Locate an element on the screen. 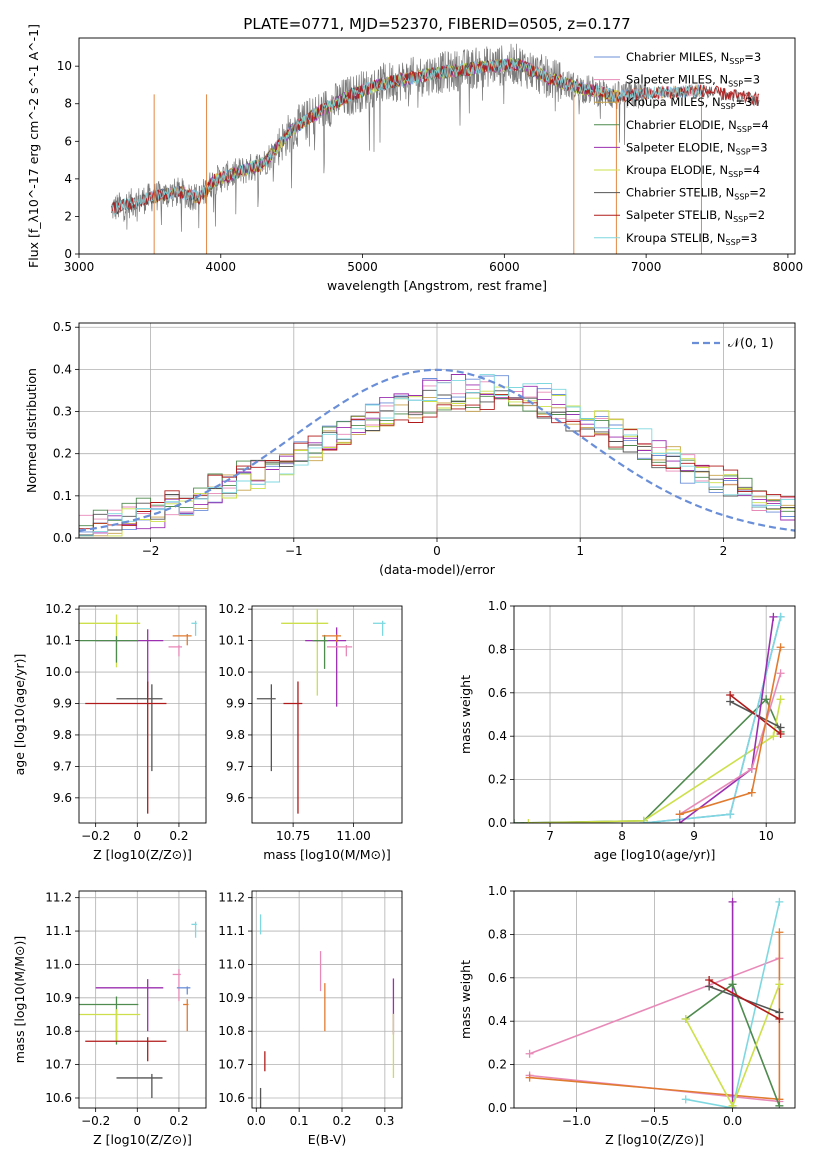 The width and height of the screenshot is (819, 1170). y-tick-label: 0.4 is located at coordinates (497, 736).